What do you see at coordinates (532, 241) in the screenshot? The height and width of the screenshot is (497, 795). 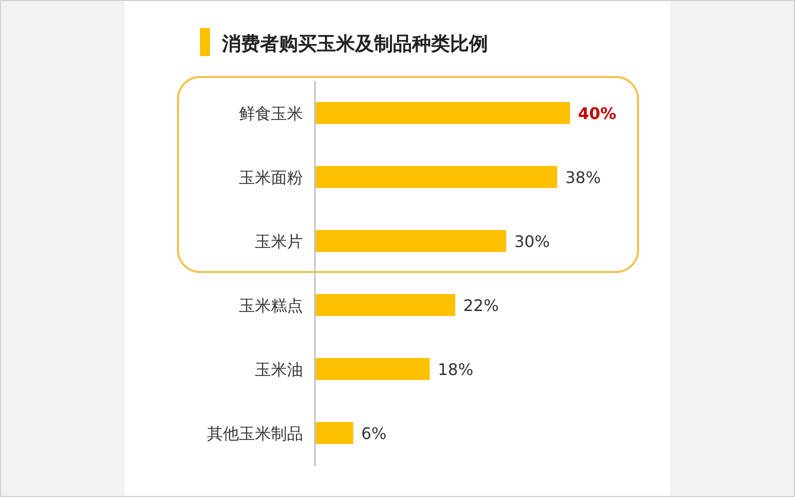 I see `data-label: 30%` at bounding box center [532, 241].